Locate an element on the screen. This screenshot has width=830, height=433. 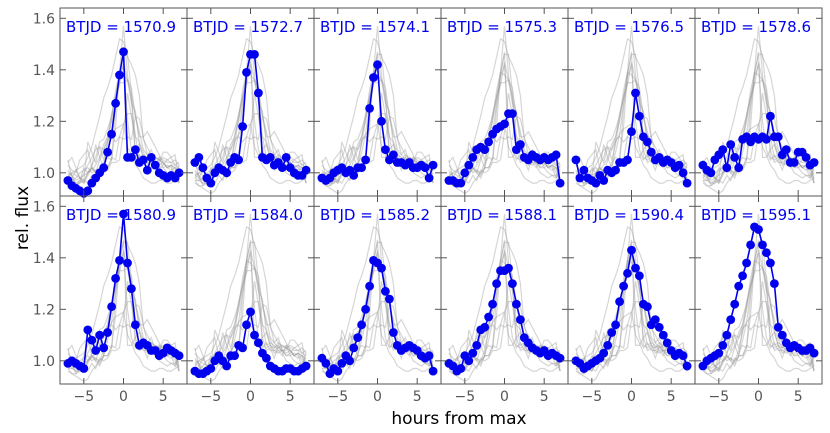
panel-title: BTJD = 1574.1 is located at coordinates (375, 27).